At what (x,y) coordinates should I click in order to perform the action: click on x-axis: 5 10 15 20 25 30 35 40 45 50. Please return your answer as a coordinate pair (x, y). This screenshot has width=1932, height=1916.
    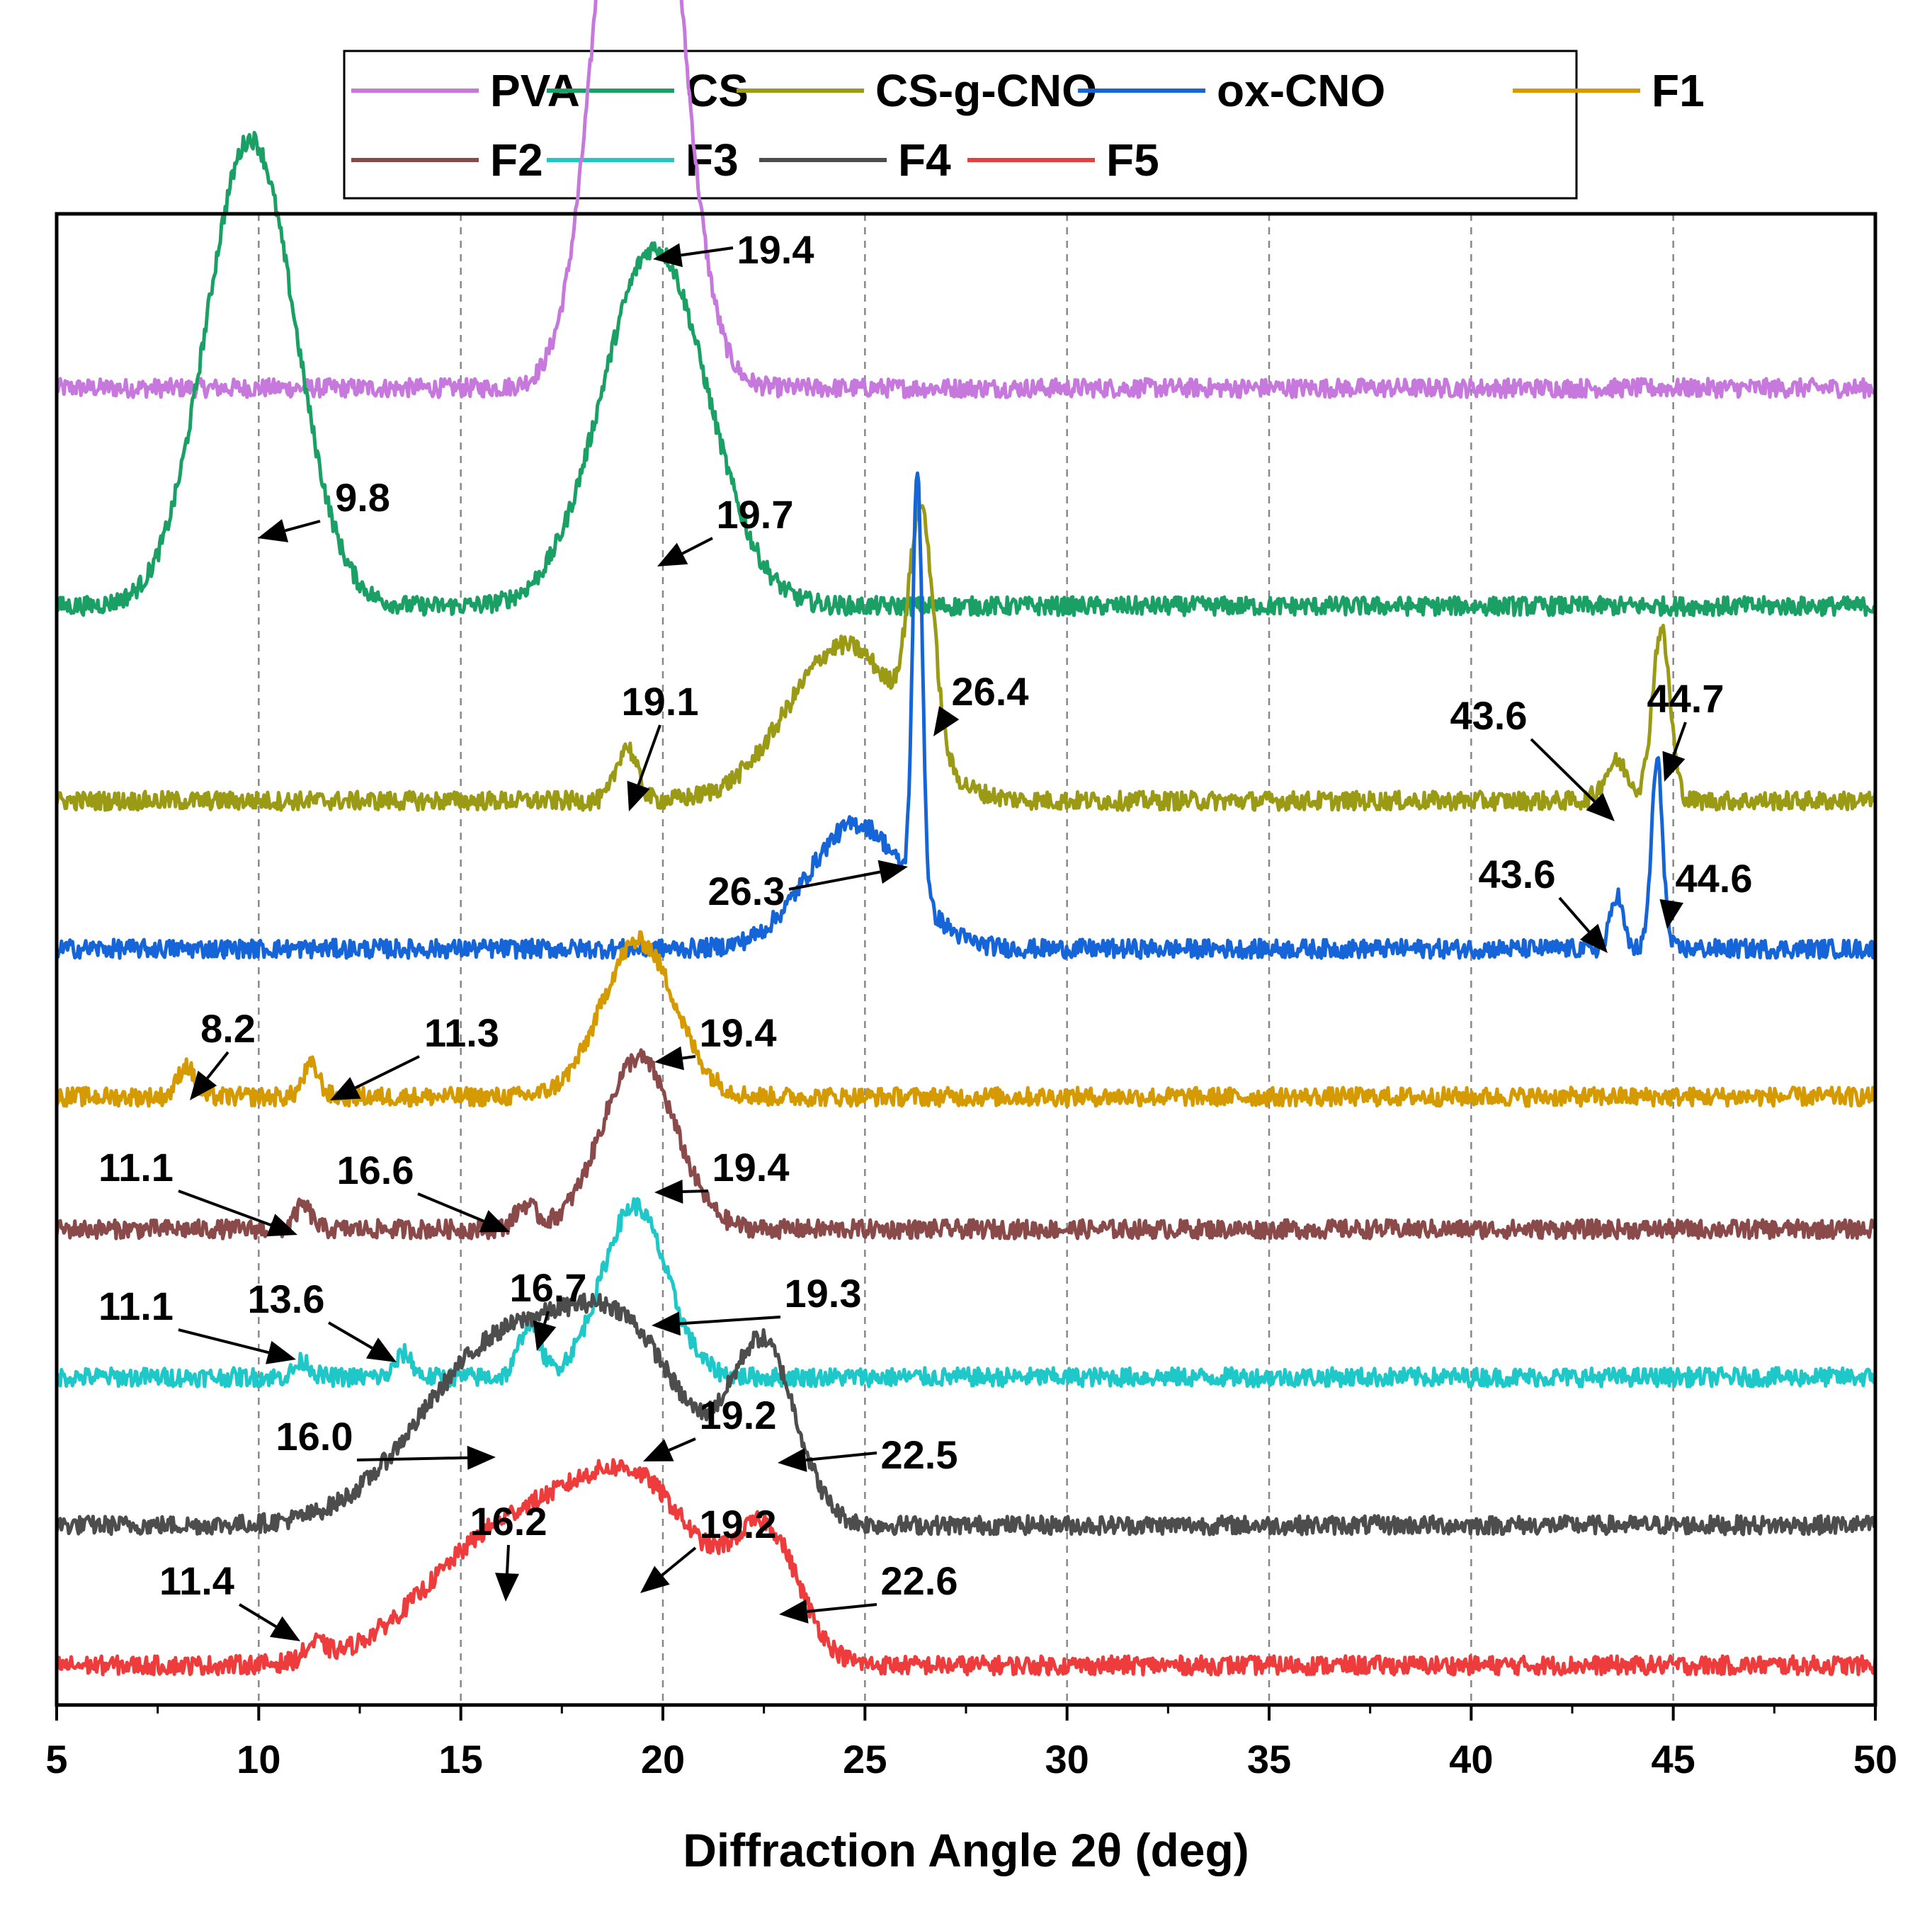
    Looking at the image, I should click on (971, 1743).